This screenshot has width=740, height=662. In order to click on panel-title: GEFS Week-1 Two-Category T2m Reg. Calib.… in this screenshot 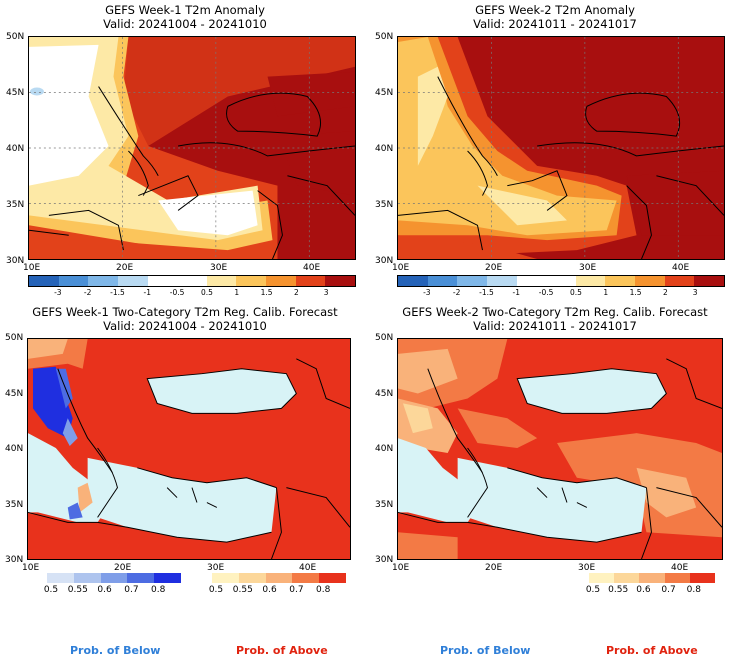, I will do `click(185, 312)`.